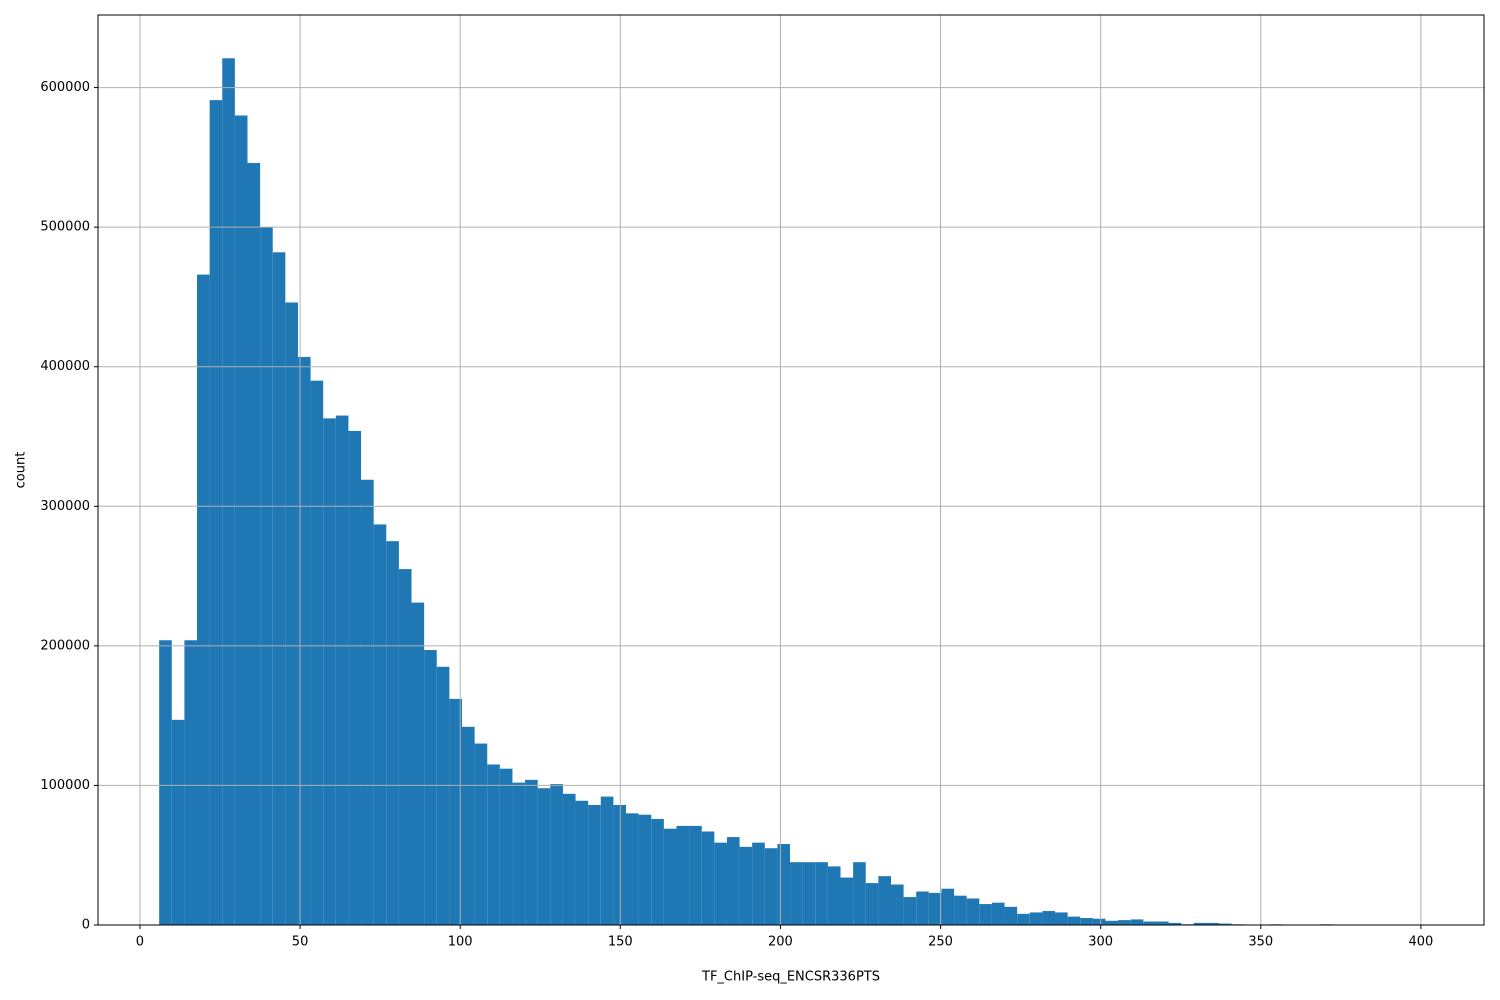 Image resolution: width=1500 pixels, height=1000 pixels. What do you see at coordinates (65, 227) in the screenshot?
I see `y-tick-label: 500000` at bounding box center [65, 227].